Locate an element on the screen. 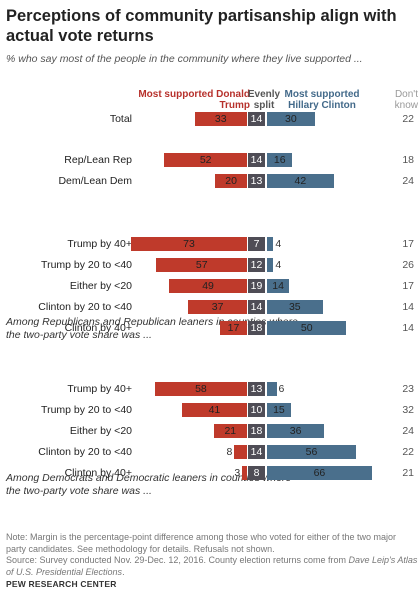 This screenshot has width=420, height=590. value-clinton: 30 is located at coordinates (290, 119).